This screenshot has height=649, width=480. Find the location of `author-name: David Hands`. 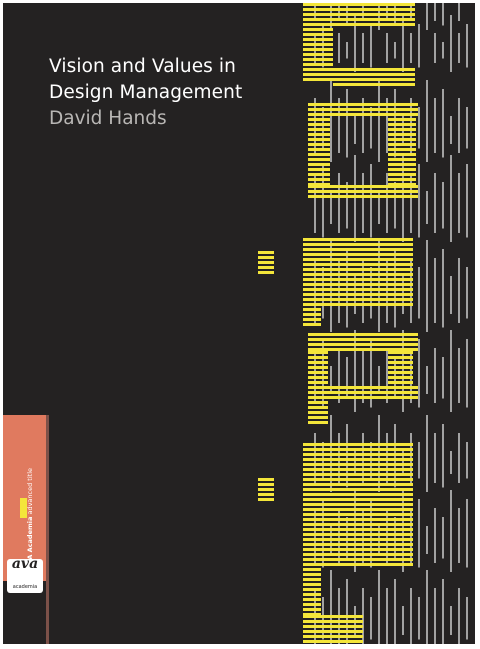

author-name: David Hands is located at coordinates (108, 118).